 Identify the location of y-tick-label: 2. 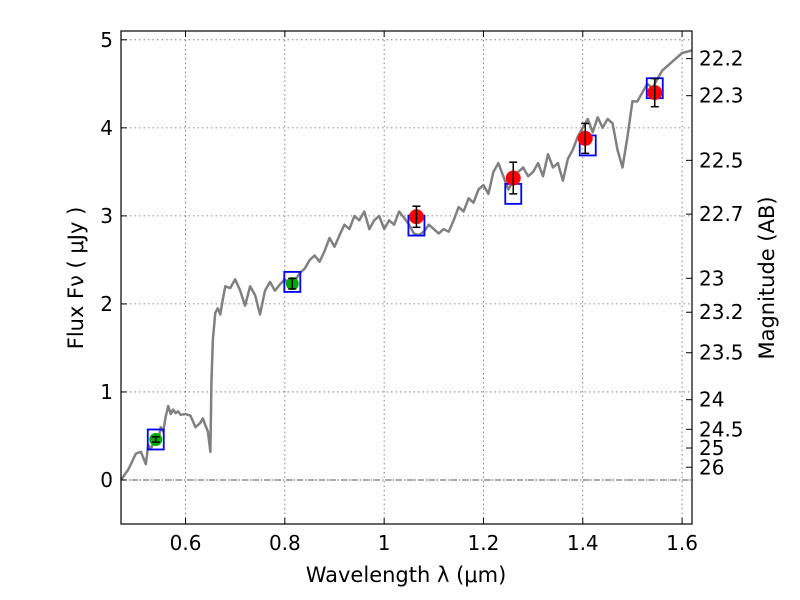
(106, 304).